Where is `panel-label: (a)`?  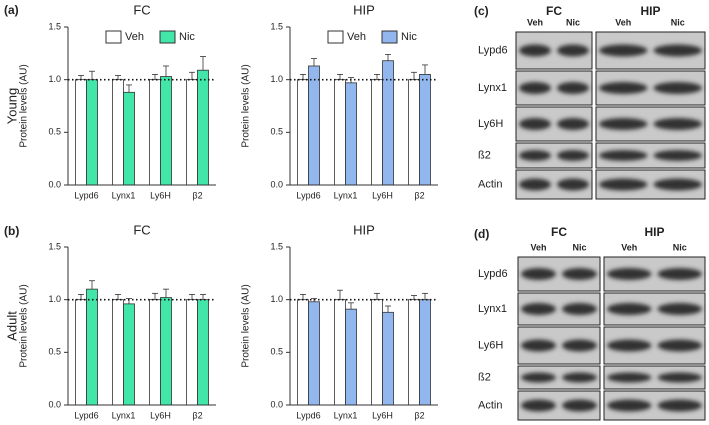
panel-label: (a) is located at coordinates (11, 10).